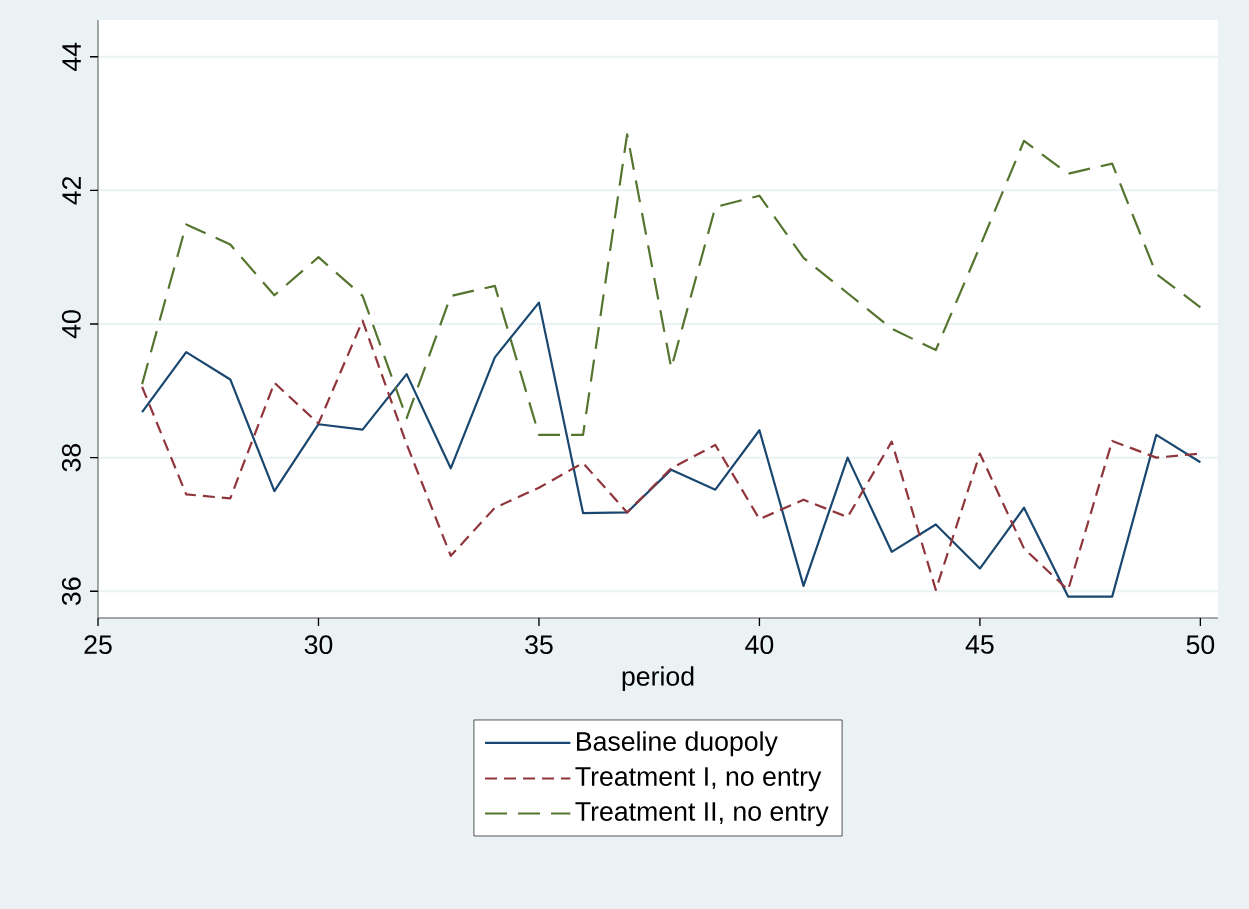  Describe the element at coordinates (71, 190) in the screenshot. I see `y-tick-label: 42` at that location.